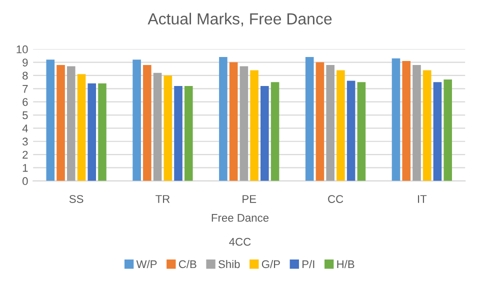 Image resolution: width=480 pixels, height=289 pixels. I want to click on y-tick-label: 6, so click(25, 102).